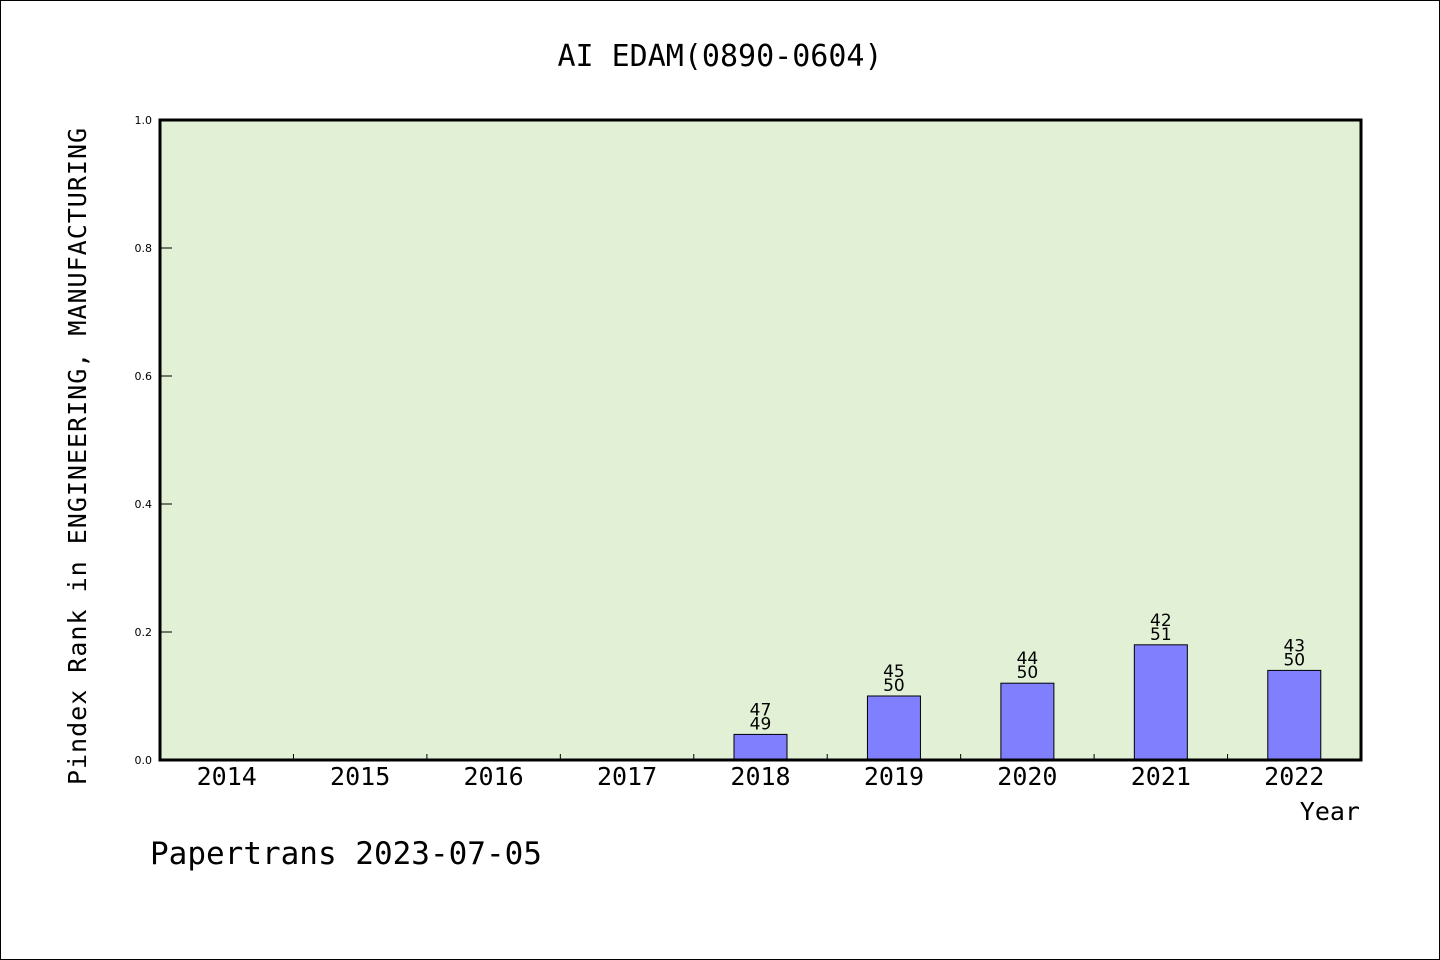  What do you see at coordinates (760, 776) in the screenshot?
I see `x-tick-label: 2018` at bounding box center [760, 776].